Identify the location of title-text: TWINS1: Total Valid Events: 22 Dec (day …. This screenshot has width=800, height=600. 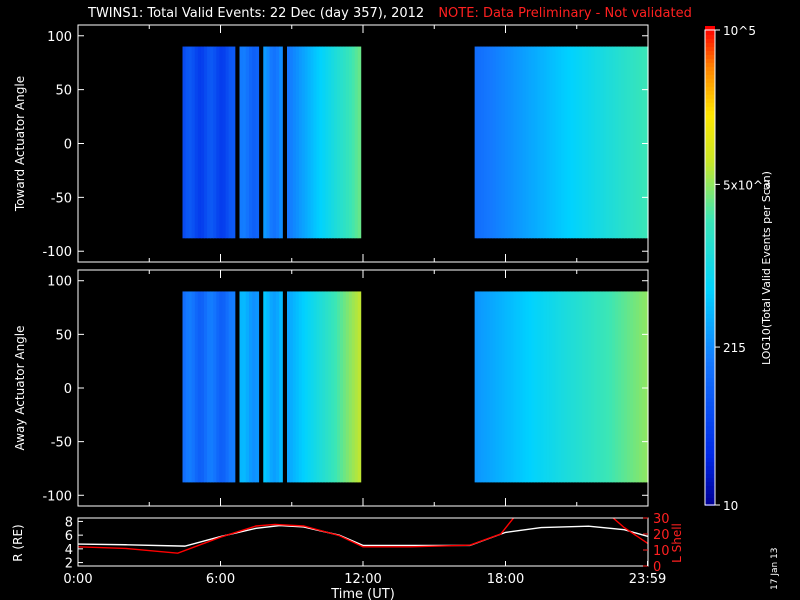
(256, 13).